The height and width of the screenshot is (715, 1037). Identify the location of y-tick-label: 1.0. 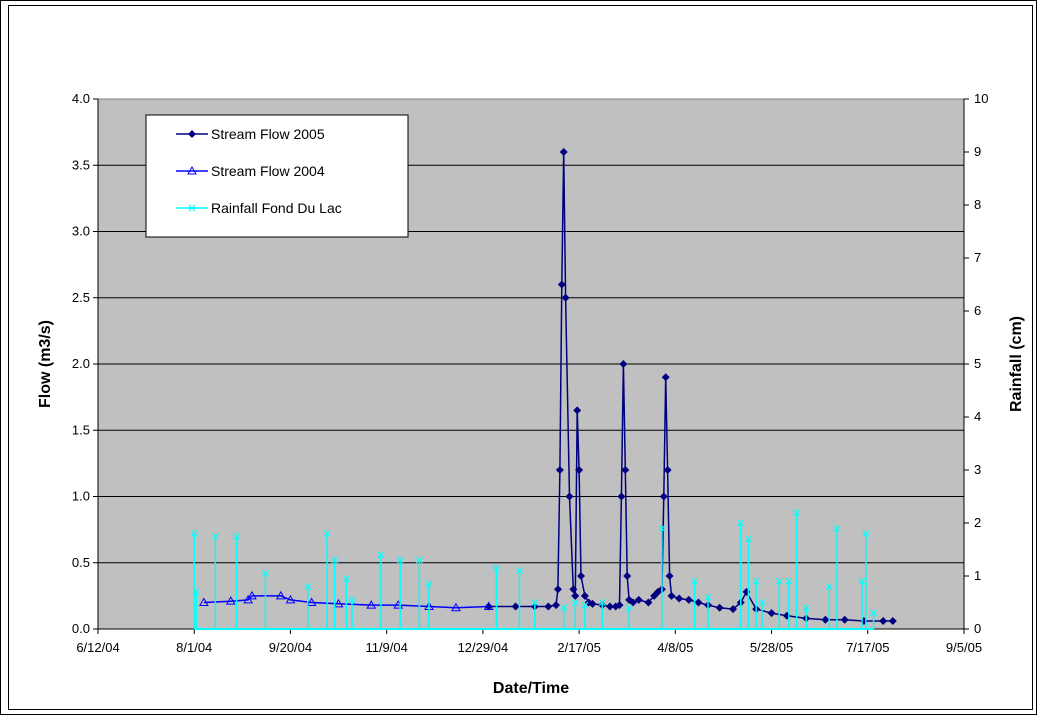
(81, 496).